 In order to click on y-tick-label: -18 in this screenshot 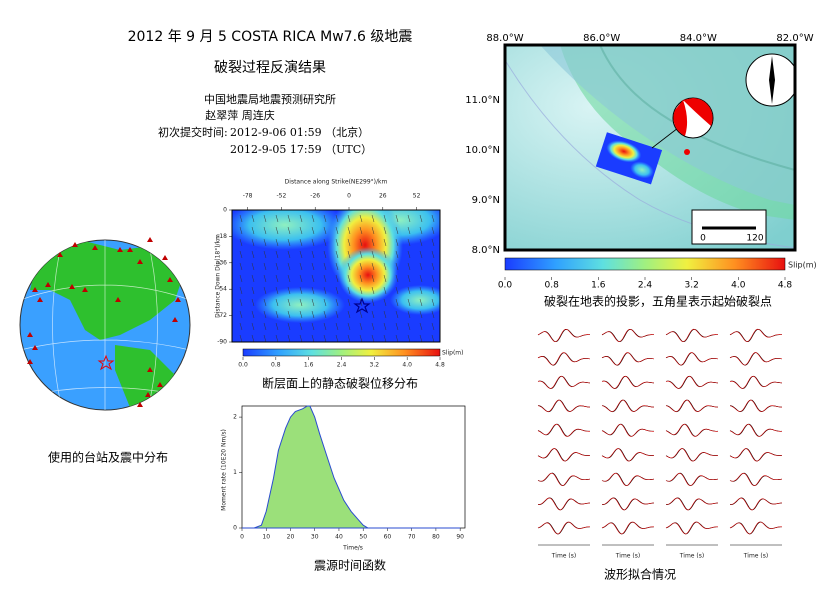, I will do `click(222, 236)`.